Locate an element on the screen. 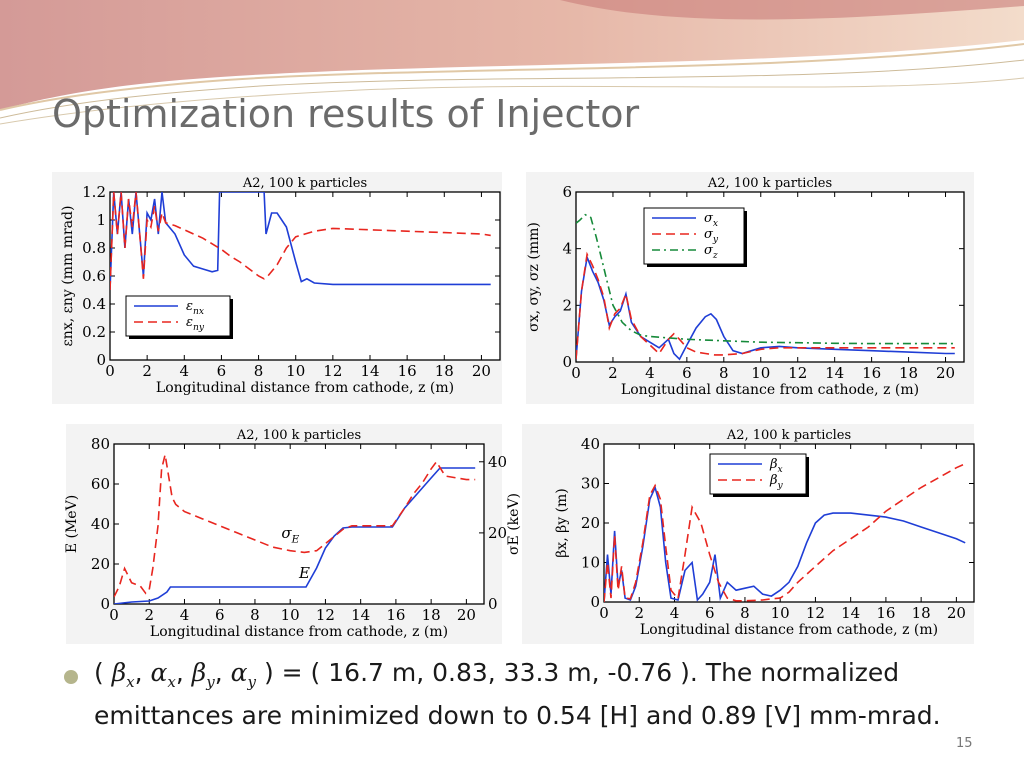 This screenshot has width=1024, height=768. x-tick-label: 8 is located at coordinates (255, 615).